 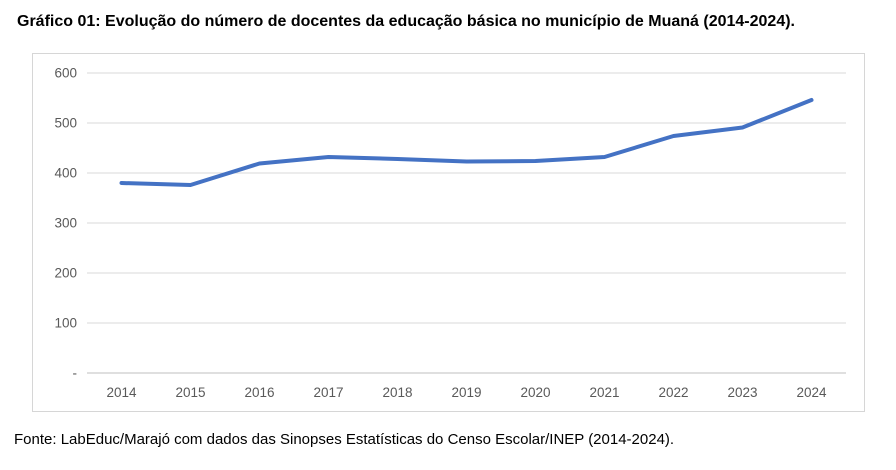 What do you see at coordinates (65, 173) in the screenshot?
I see `y-tick-label: 400` at bounding box center [65, 173].